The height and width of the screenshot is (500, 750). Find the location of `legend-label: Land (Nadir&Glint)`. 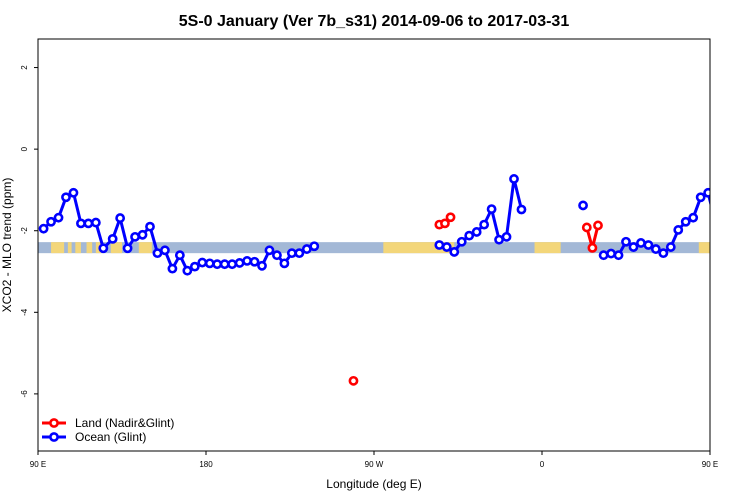

legend-label: Land (Nadir&Glint) is located at coordinates (124, 423).